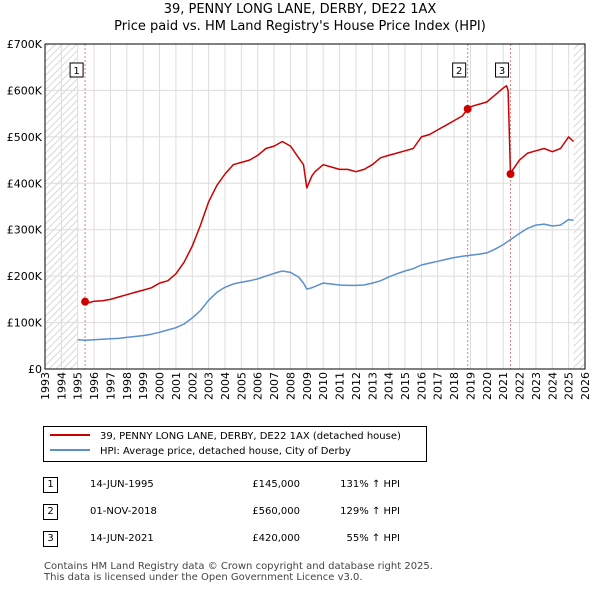  What do you see at coordinates (209, 386) in the screenshot?
I see `x-tick-label: 2003` at bounding box center [209, 386].